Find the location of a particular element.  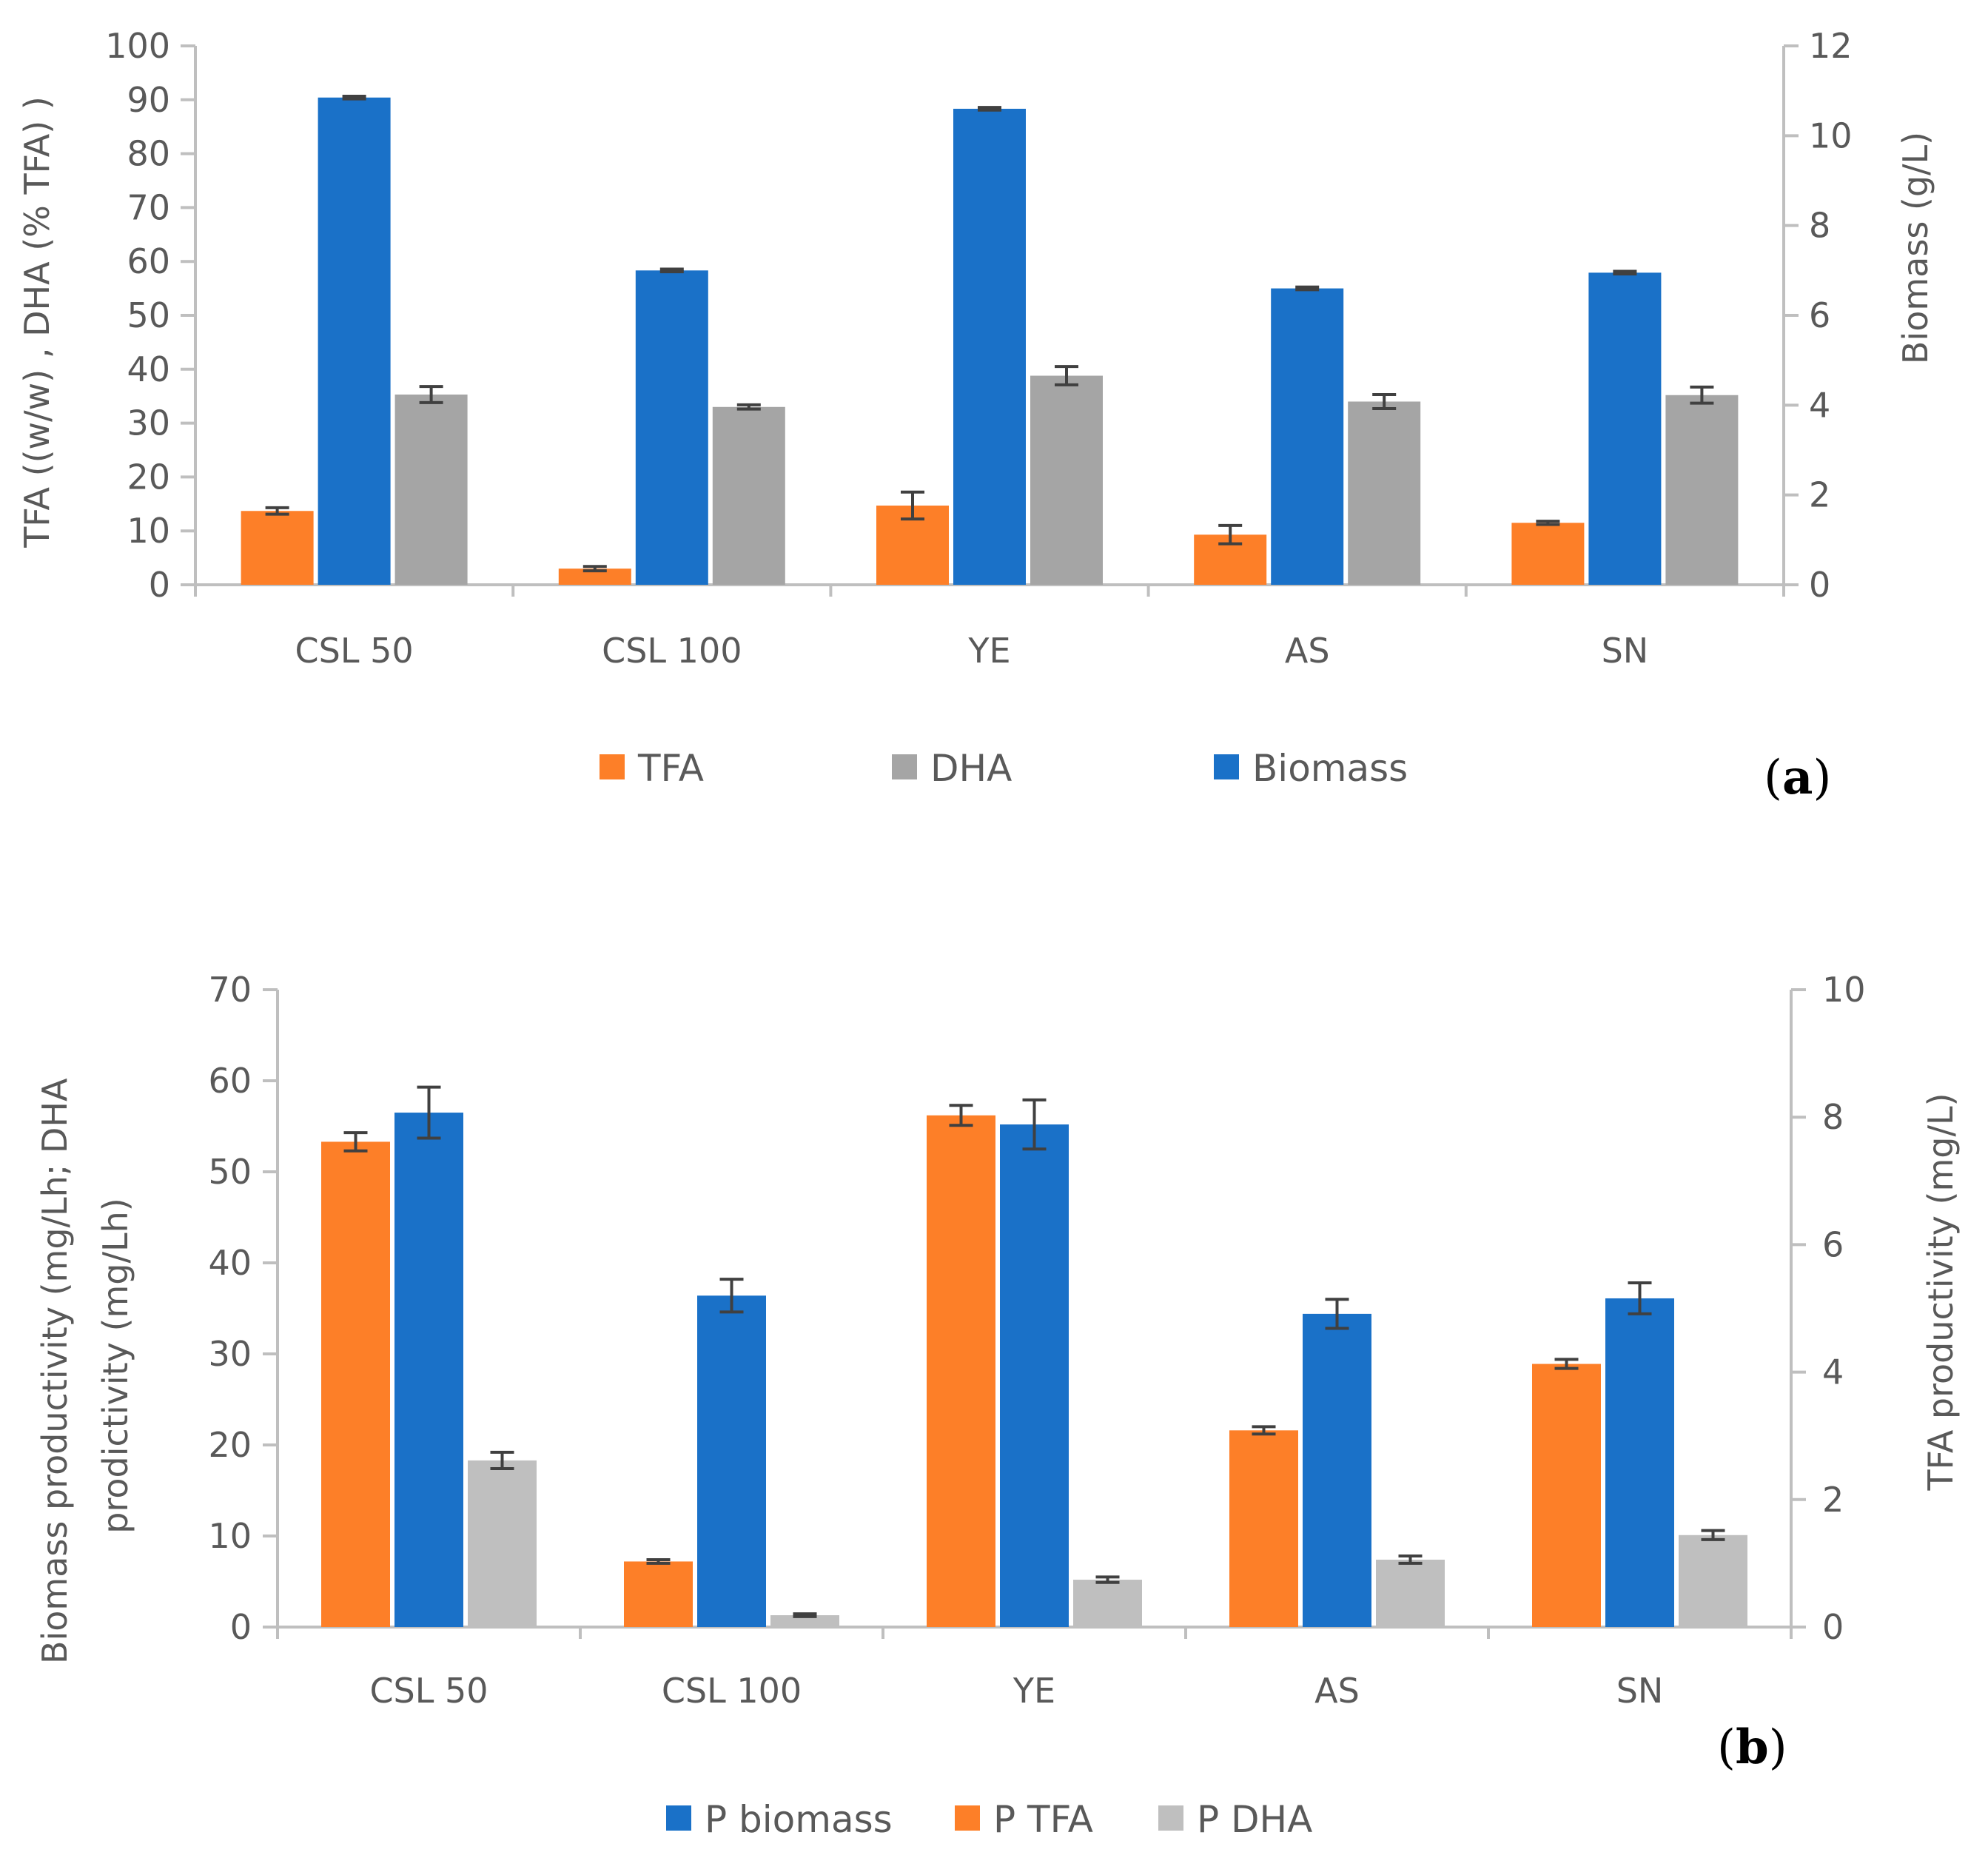

bar-p-tfa-sn is located at coordinates (1566, 1495).